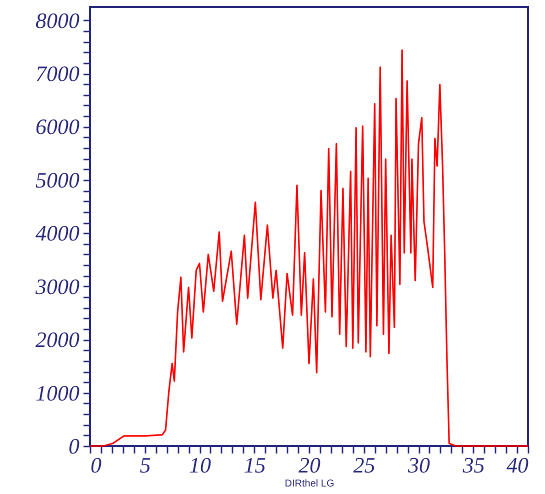  Describe the element at coordinates (57, 286) in the screenshot. I see `y-tick-label: 3000` at that location.